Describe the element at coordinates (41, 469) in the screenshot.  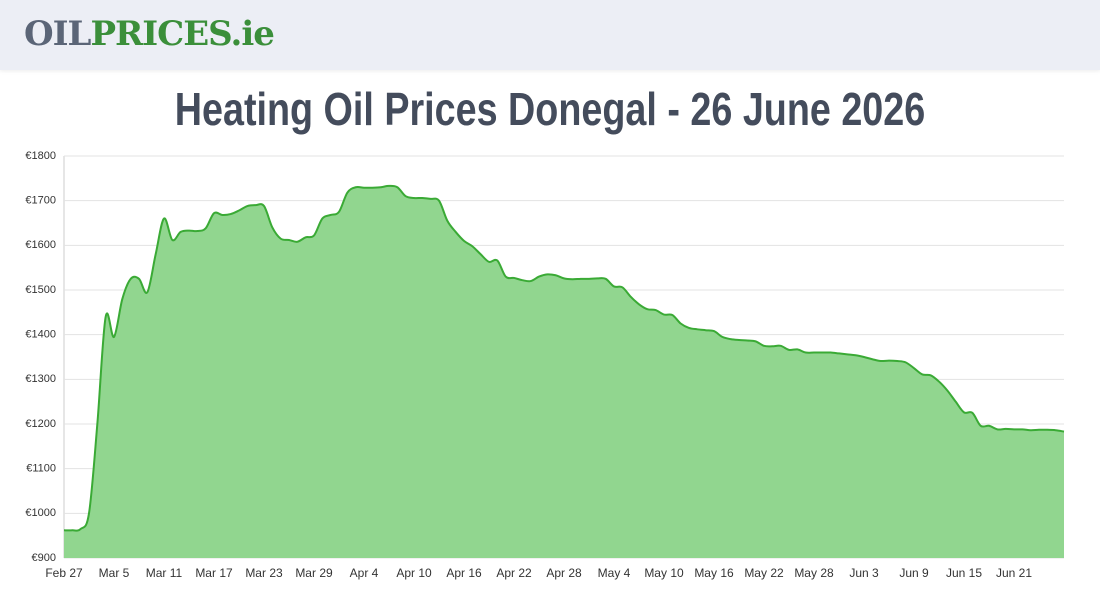
I see `y-tick-label: €1100` at that location.